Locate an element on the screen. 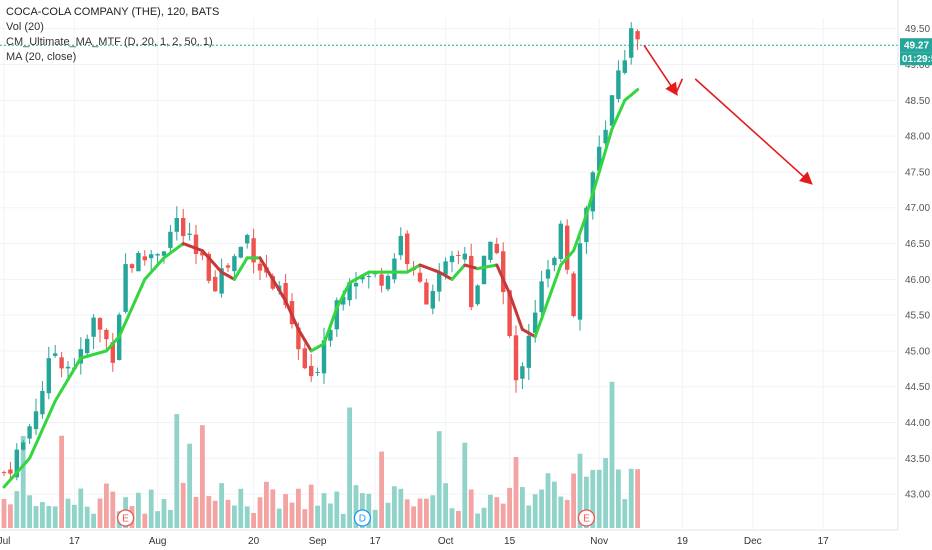 The width and height of the screenshot is (932, 550). price-tick-label: 44.50 is located at coordinates (917, 387).